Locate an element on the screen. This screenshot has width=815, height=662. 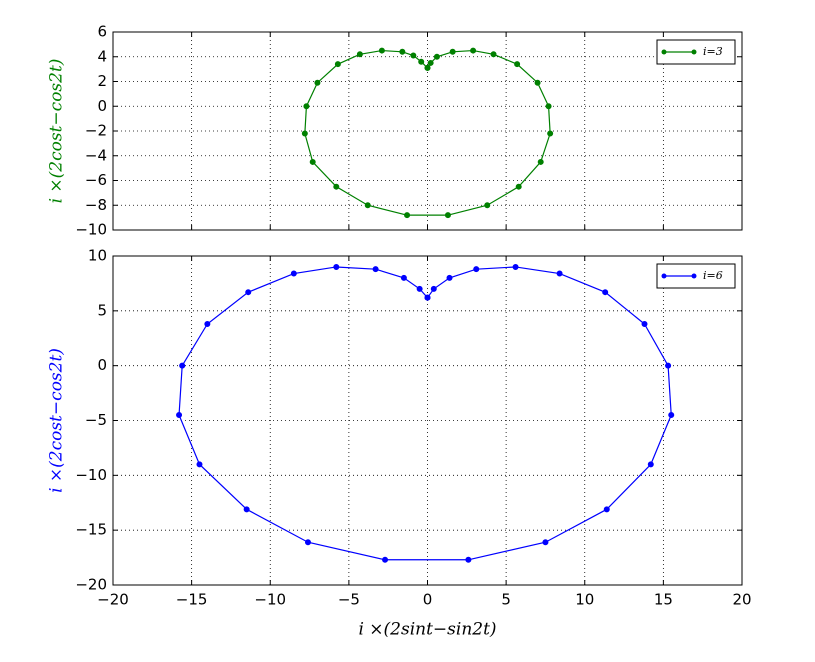
y-tick-label: 6 is located at coordinates (102, 32).